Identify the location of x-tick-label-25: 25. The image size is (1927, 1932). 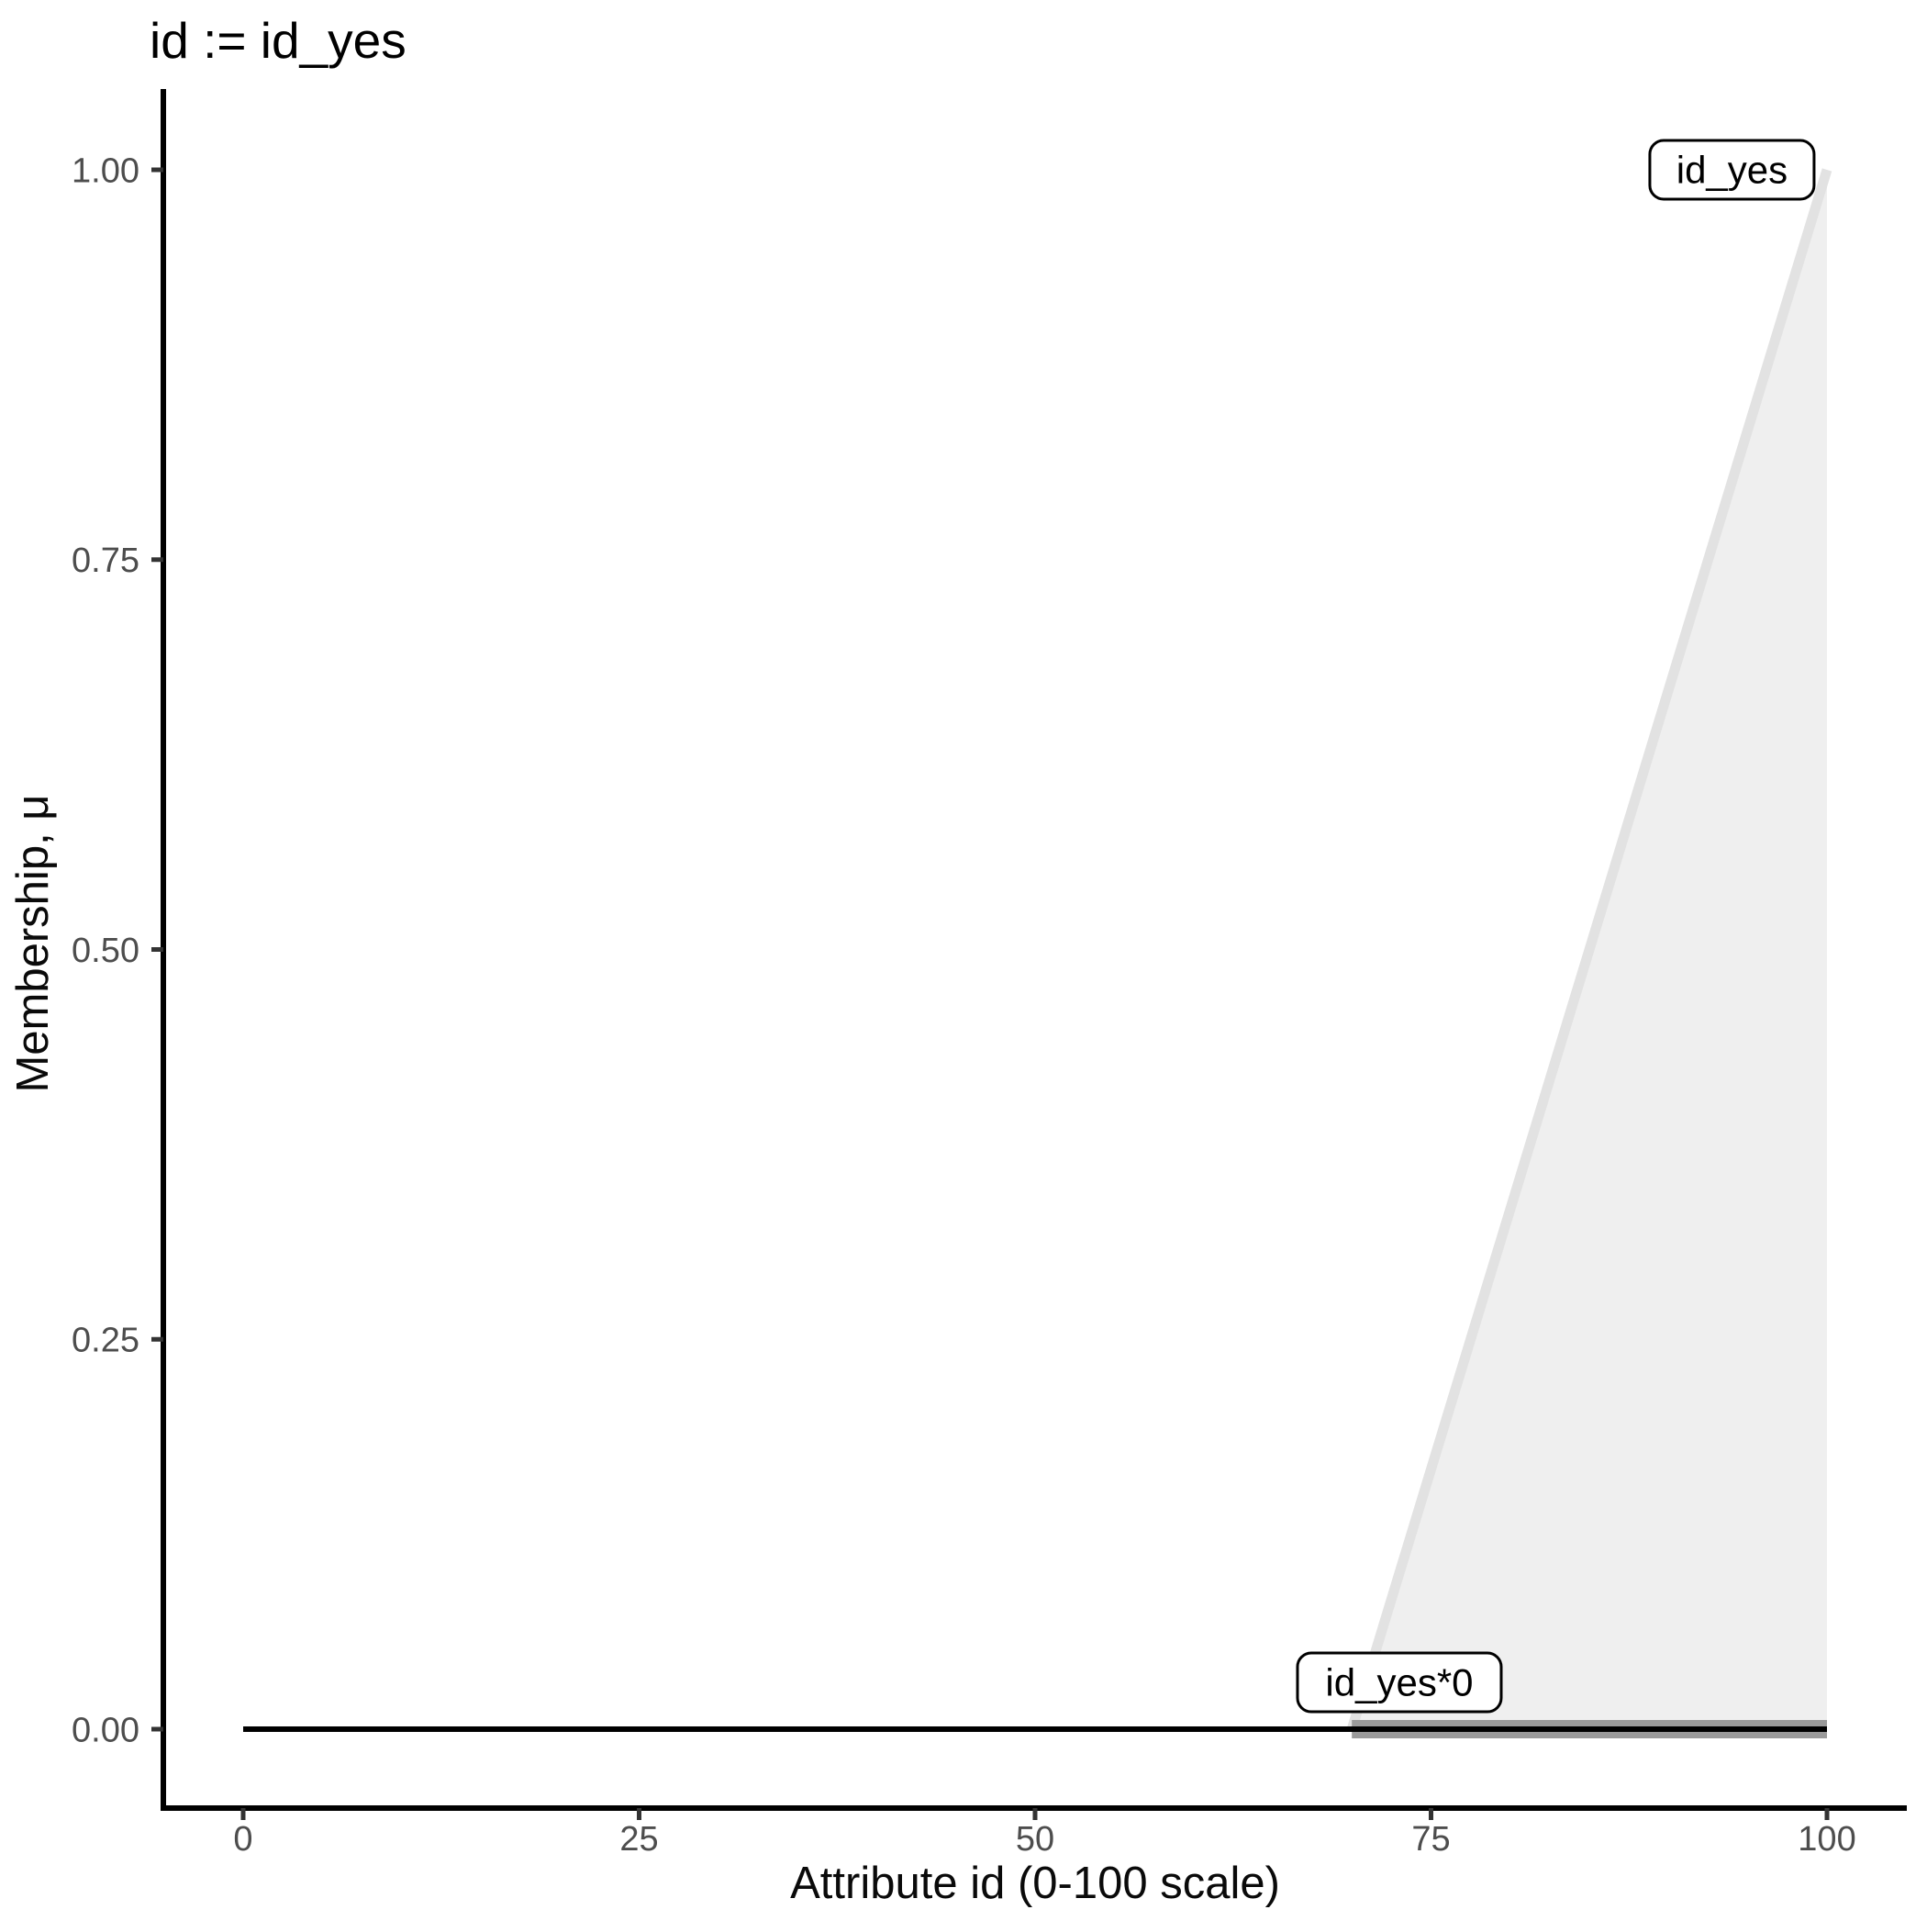
(638, 1839).